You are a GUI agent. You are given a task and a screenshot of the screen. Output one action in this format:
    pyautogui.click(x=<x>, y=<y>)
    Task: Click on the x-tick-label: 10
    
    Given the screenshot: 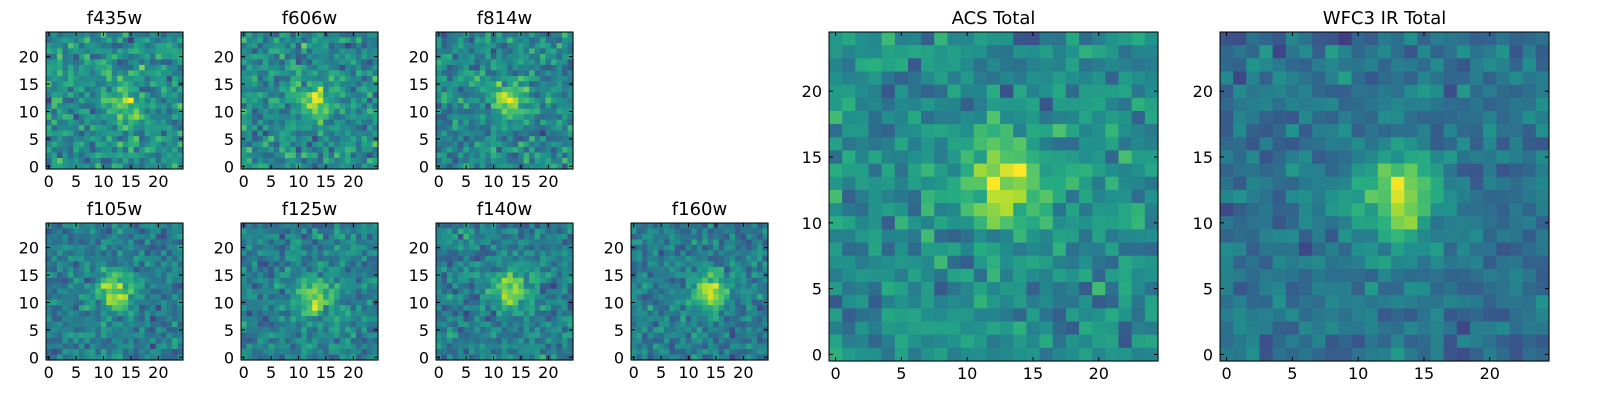 What is the action you would take?
    pyautogui.click(x=298, y=372)
    